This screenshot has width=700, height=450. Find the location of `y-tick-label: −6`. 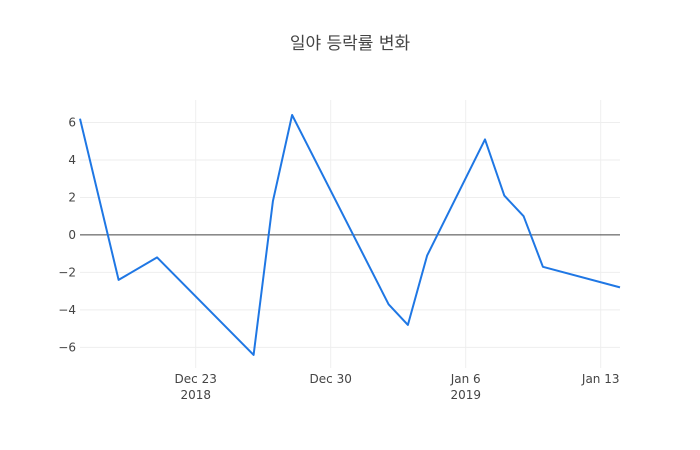

y-tick-label: −6 is located at coordinates (67, 347).